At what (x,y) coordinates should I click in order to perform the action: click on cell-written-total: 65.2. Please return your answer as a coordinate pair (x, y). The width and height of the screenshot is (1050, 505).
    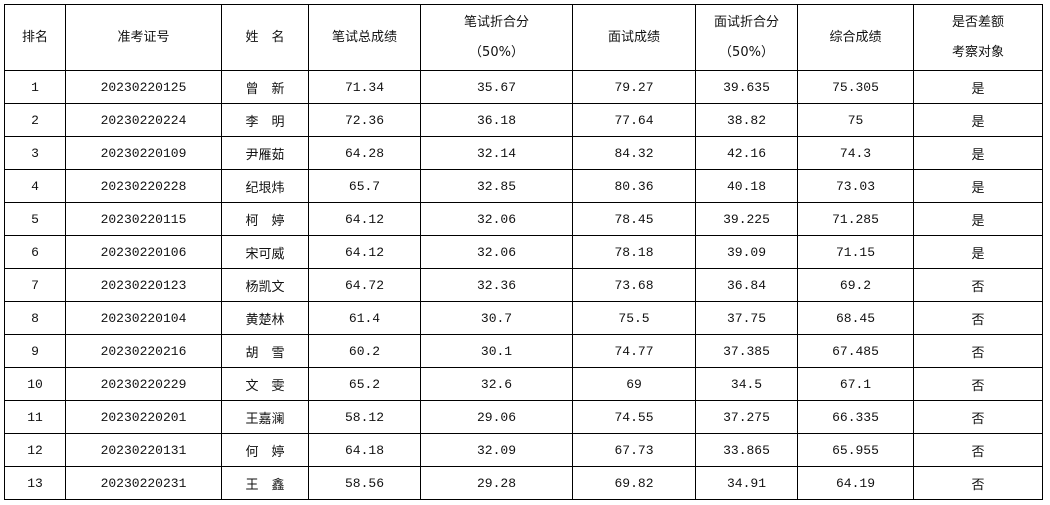
    Looking at the image, I should click on (364, 384).